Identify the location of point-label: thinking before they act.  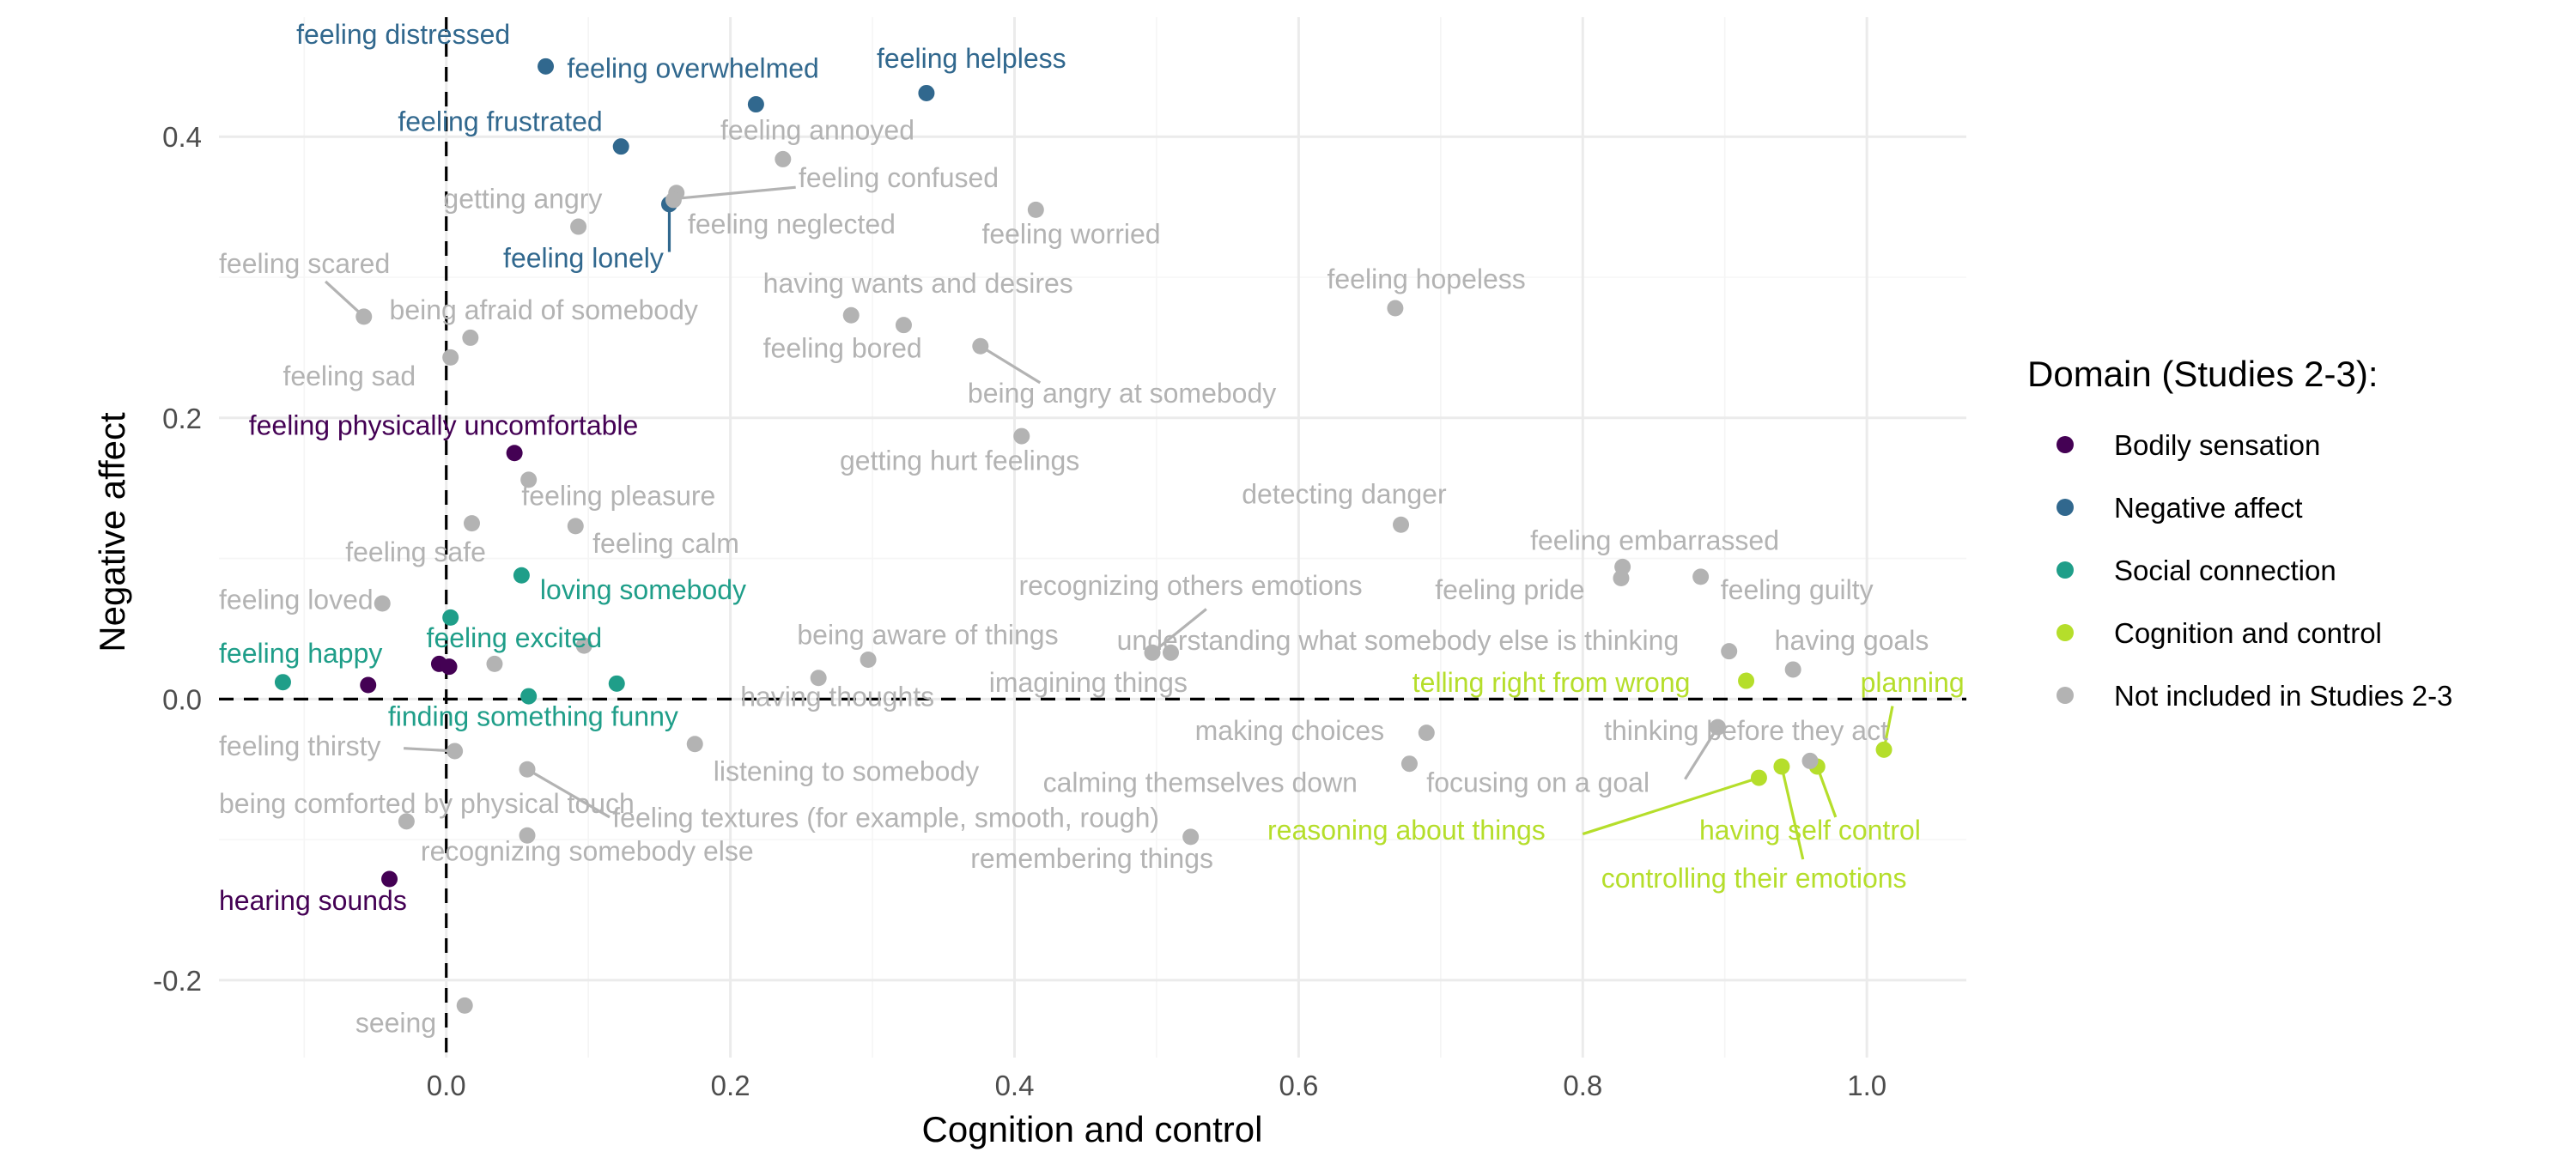
(1746, 730).